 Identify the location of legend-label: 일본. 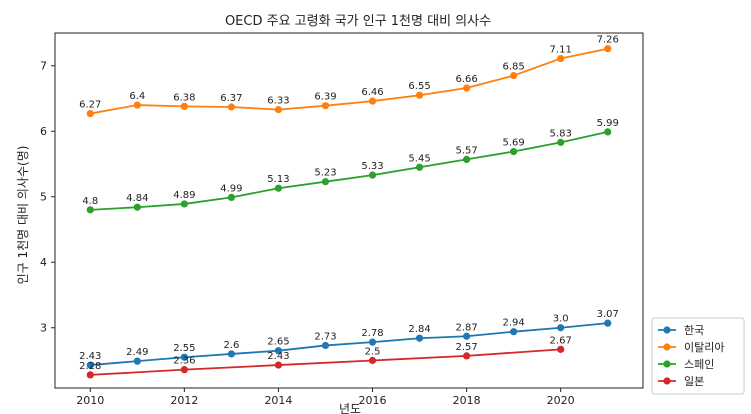
(694, 381).